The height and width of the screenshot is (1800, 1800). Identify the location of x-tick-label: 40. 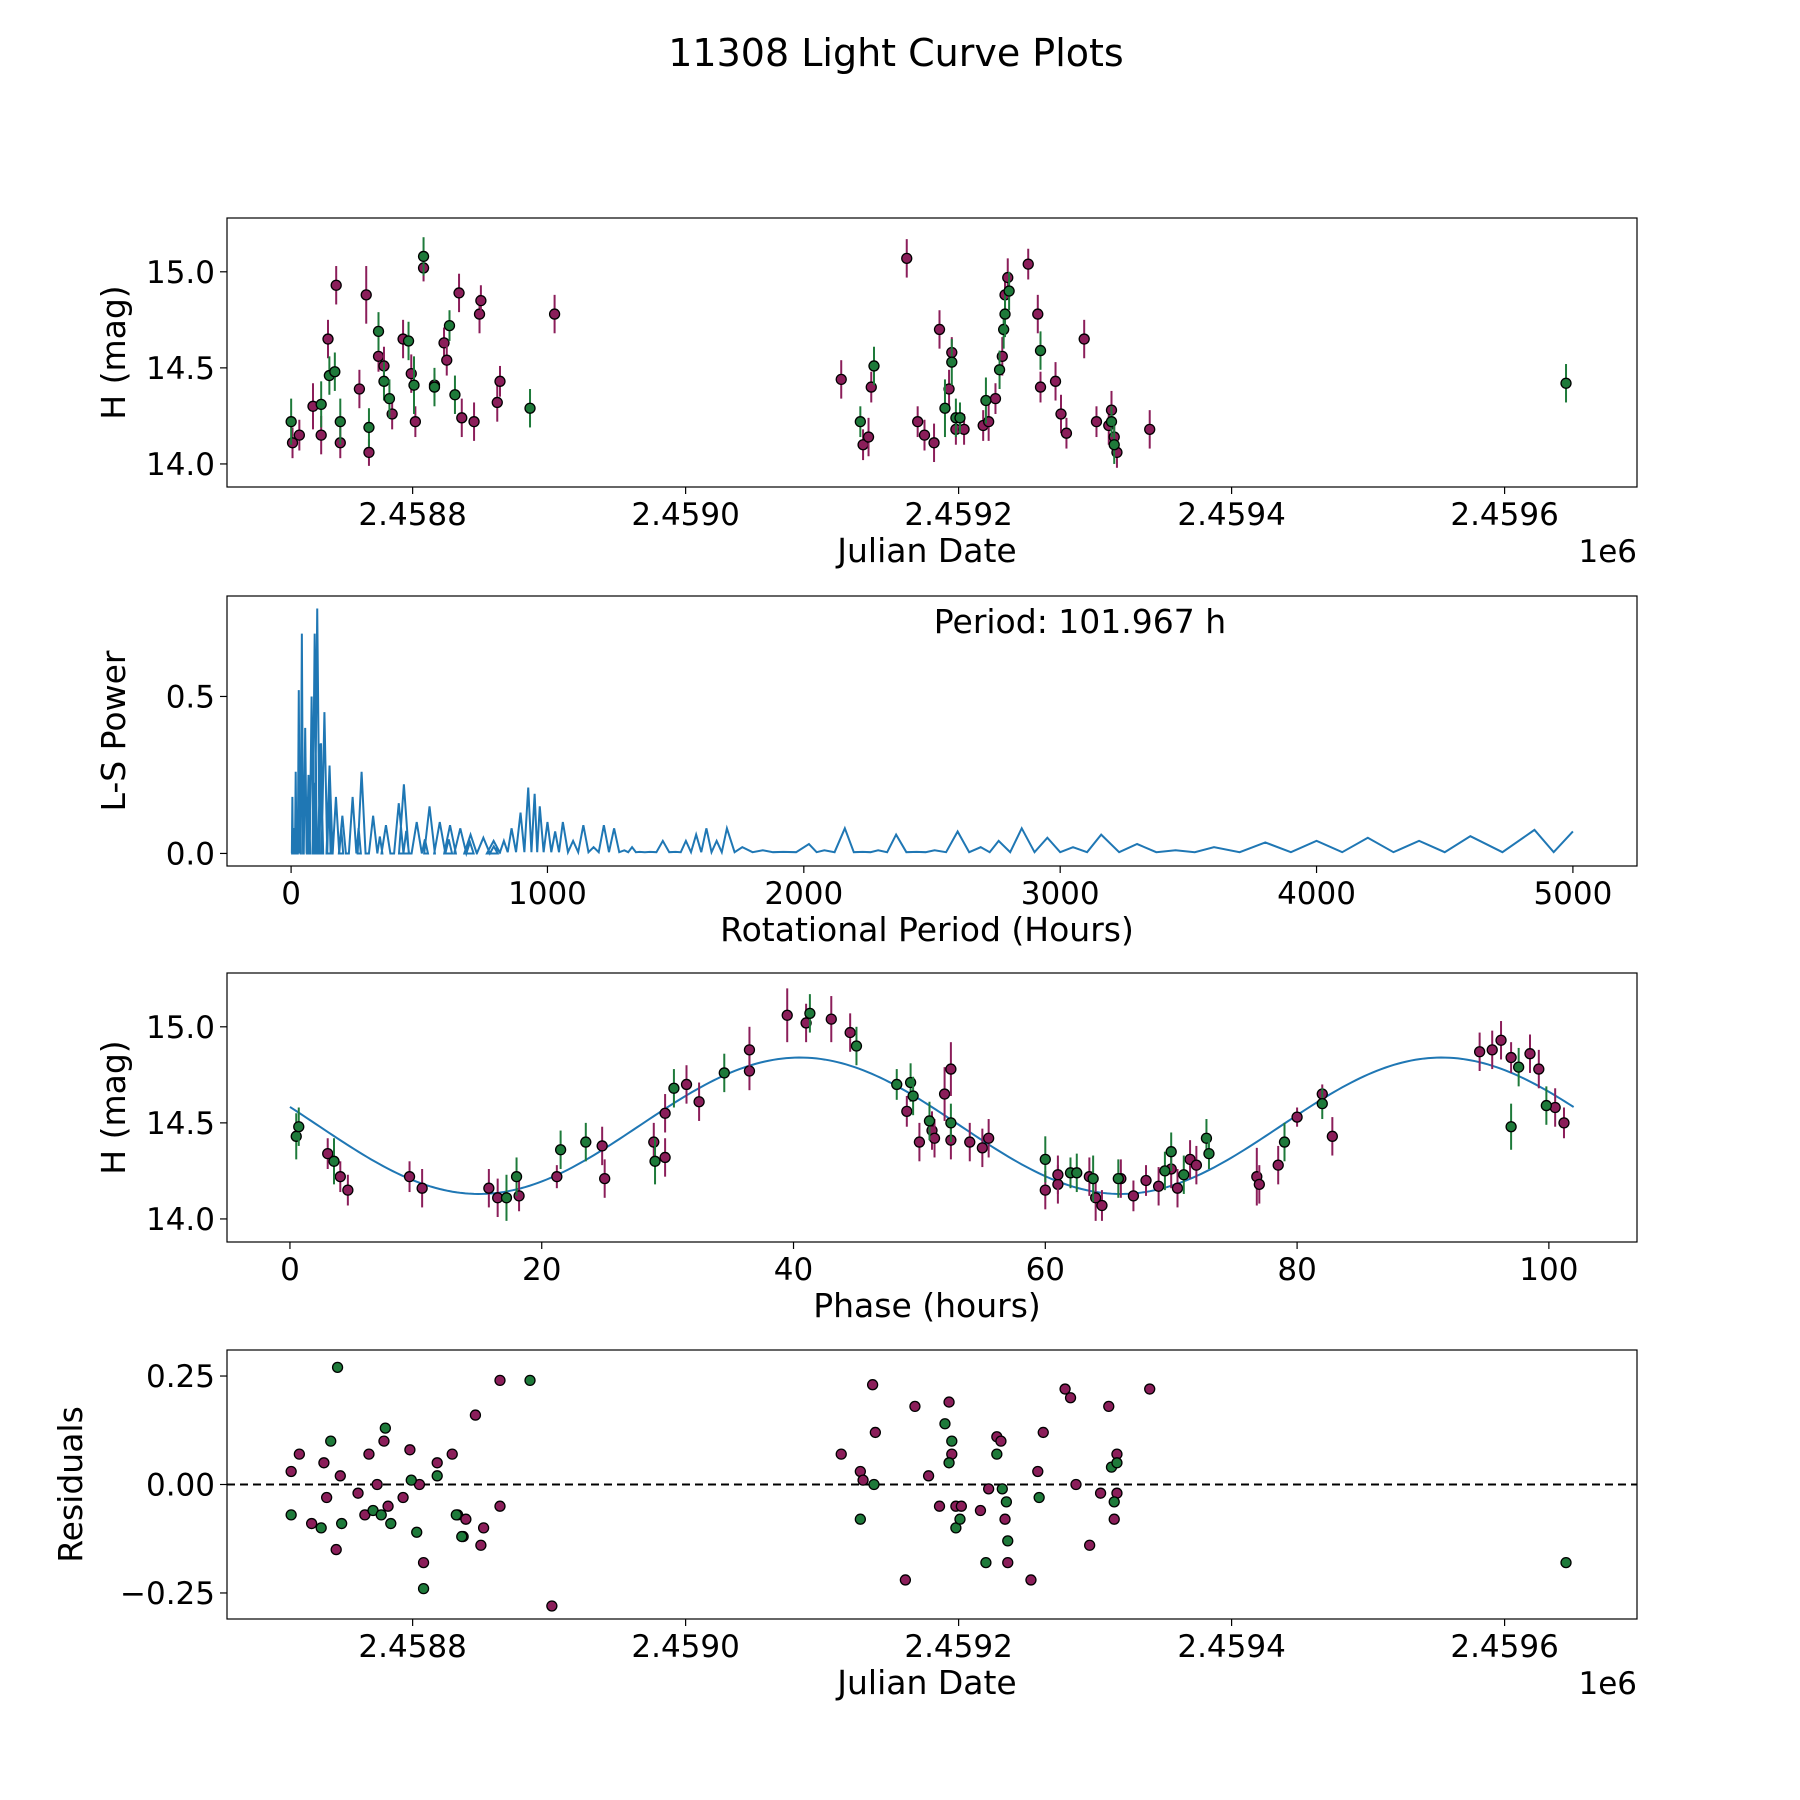
(793, 1270).